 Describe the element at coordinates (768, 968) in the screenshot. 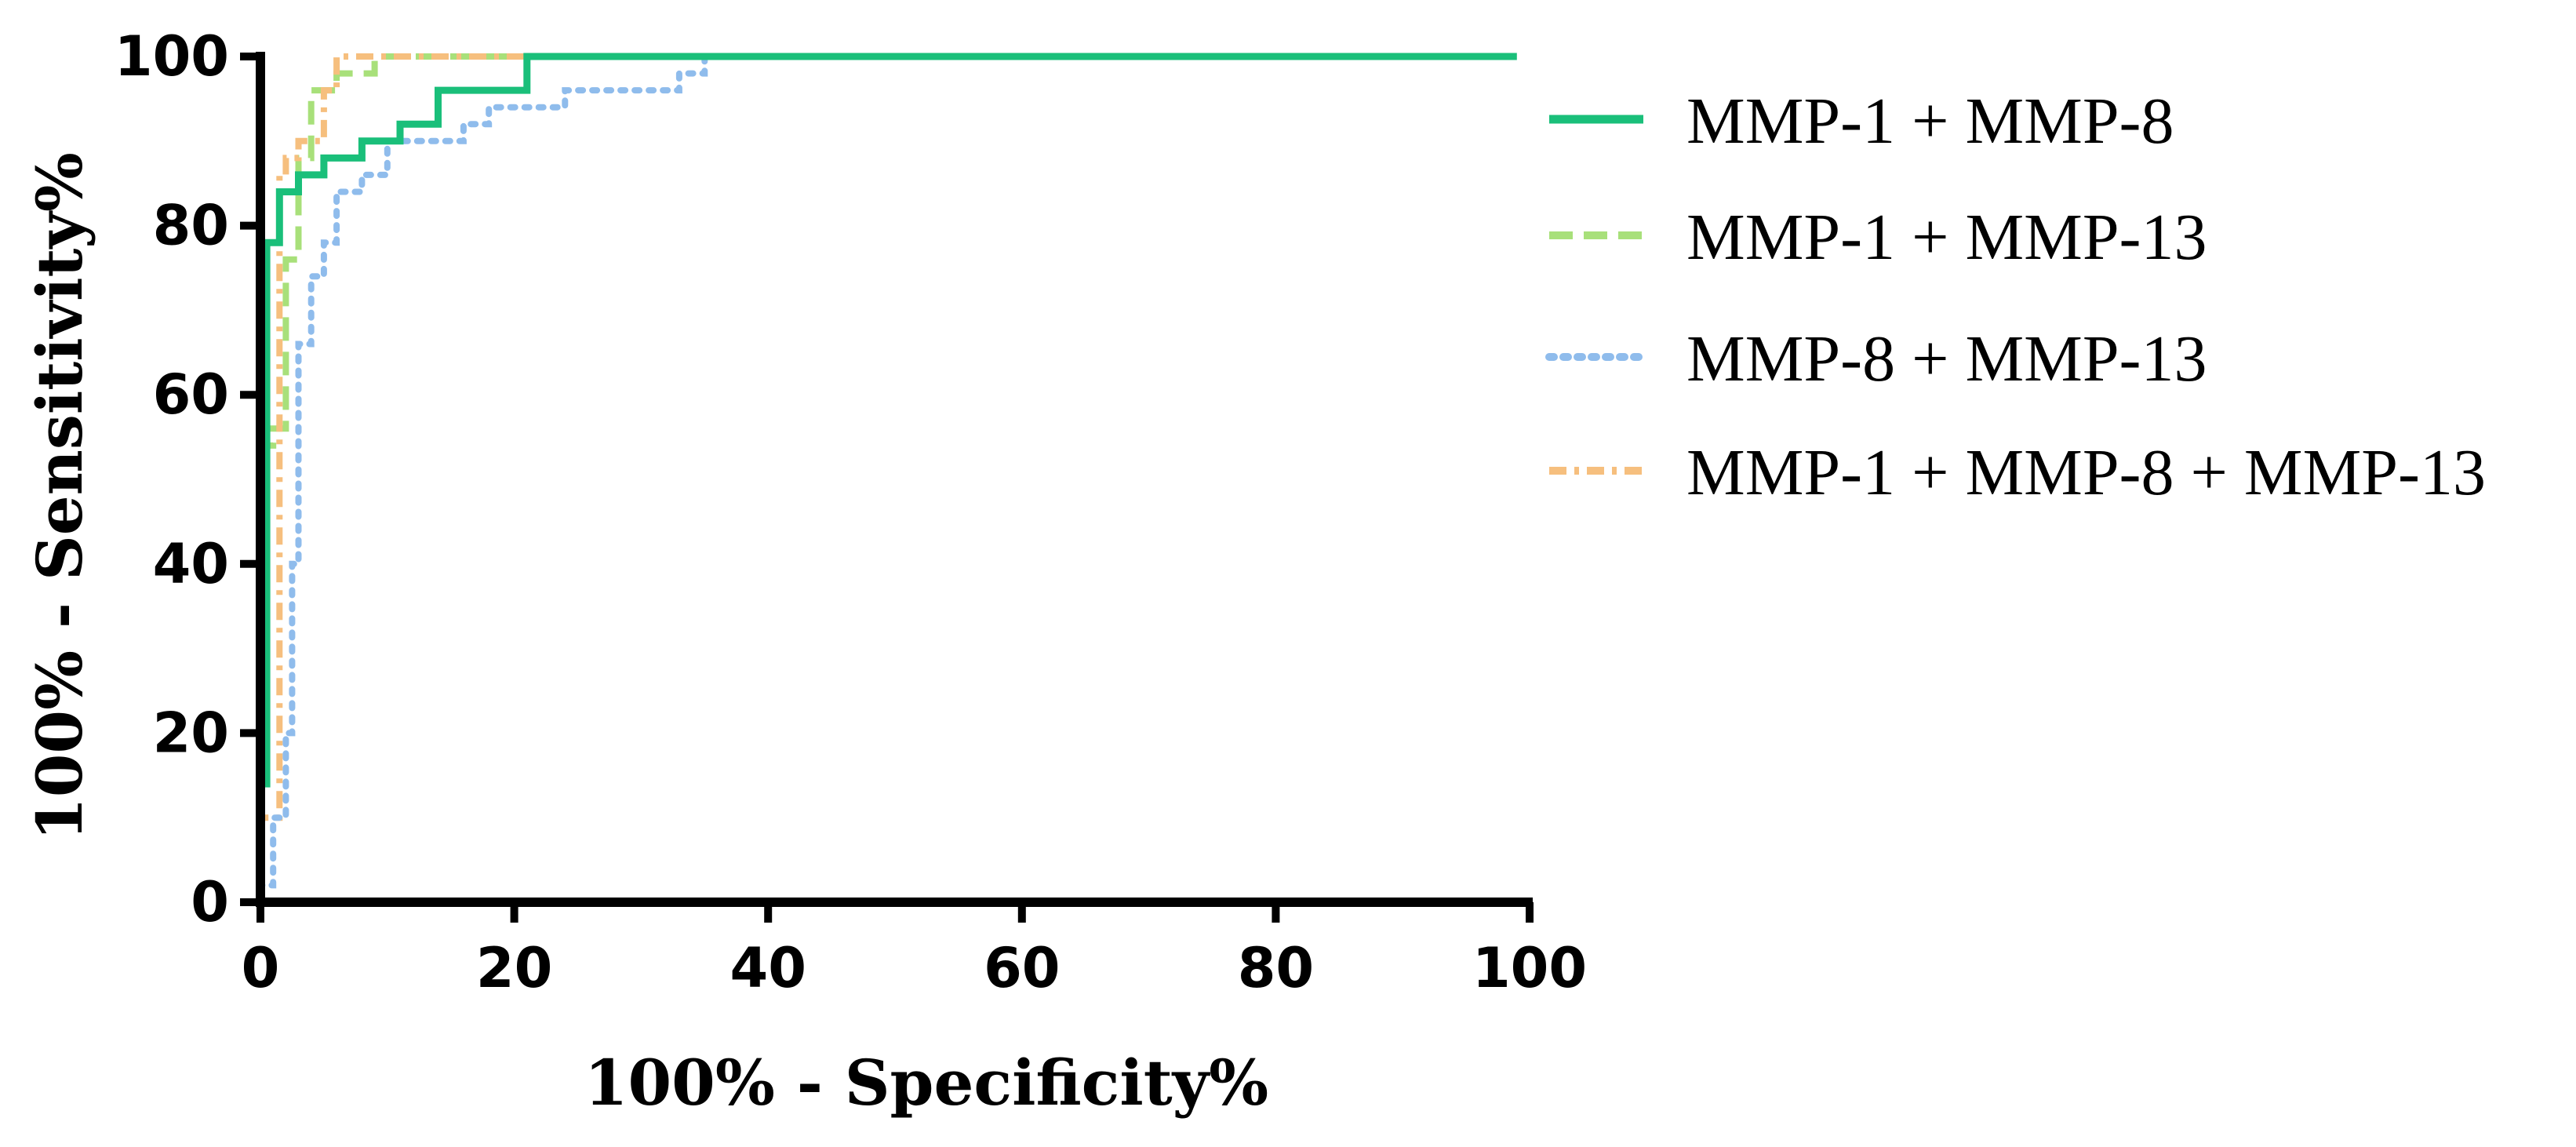

I see `x-tick-label: 40` at that location.